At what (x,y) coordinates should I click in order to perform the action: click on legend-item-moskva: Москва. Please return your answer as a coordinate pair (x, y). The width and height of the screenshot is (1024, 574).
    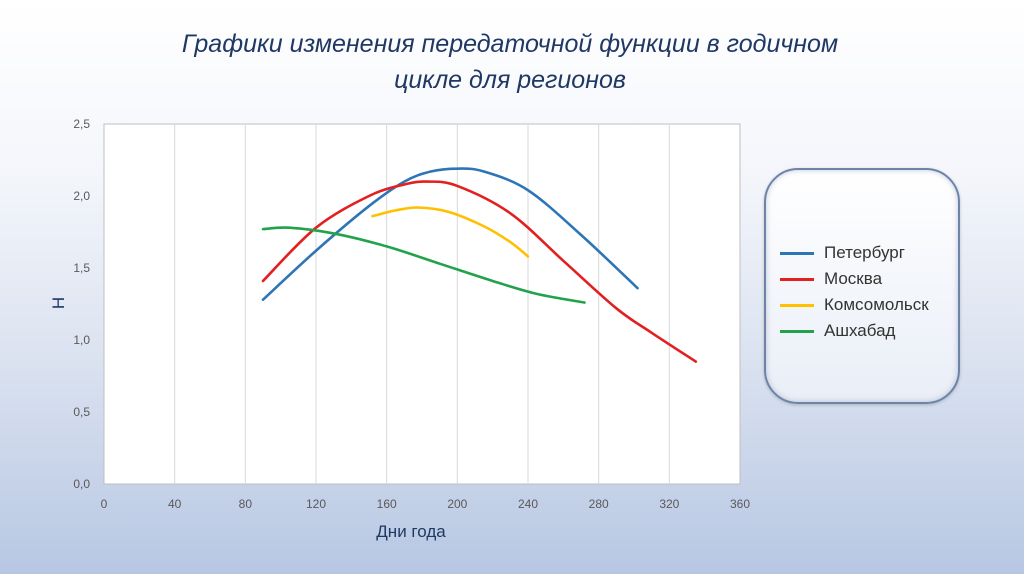
    Looking at the image, I should click on (854, 279).